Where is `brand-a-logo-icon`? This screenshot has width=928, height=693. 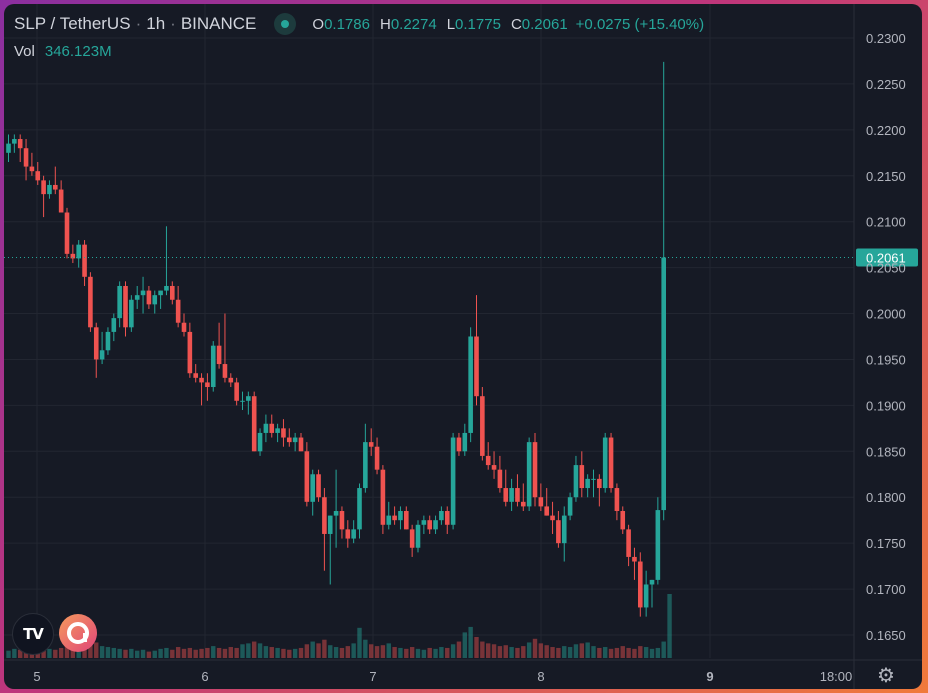
brand-a-logo-icon is located at coordinates (78, 633).